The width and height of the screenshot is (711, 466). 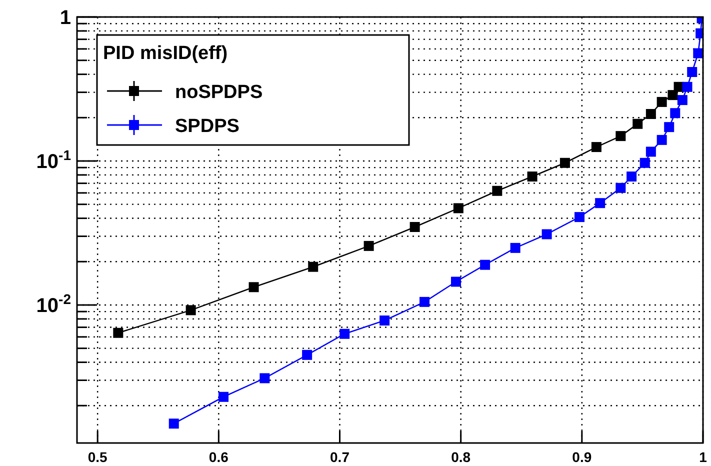 What do you see at coordinates (65, 18) in the screenshot?
I see `y-tick-label: 1` at bounding box center [65, 18].